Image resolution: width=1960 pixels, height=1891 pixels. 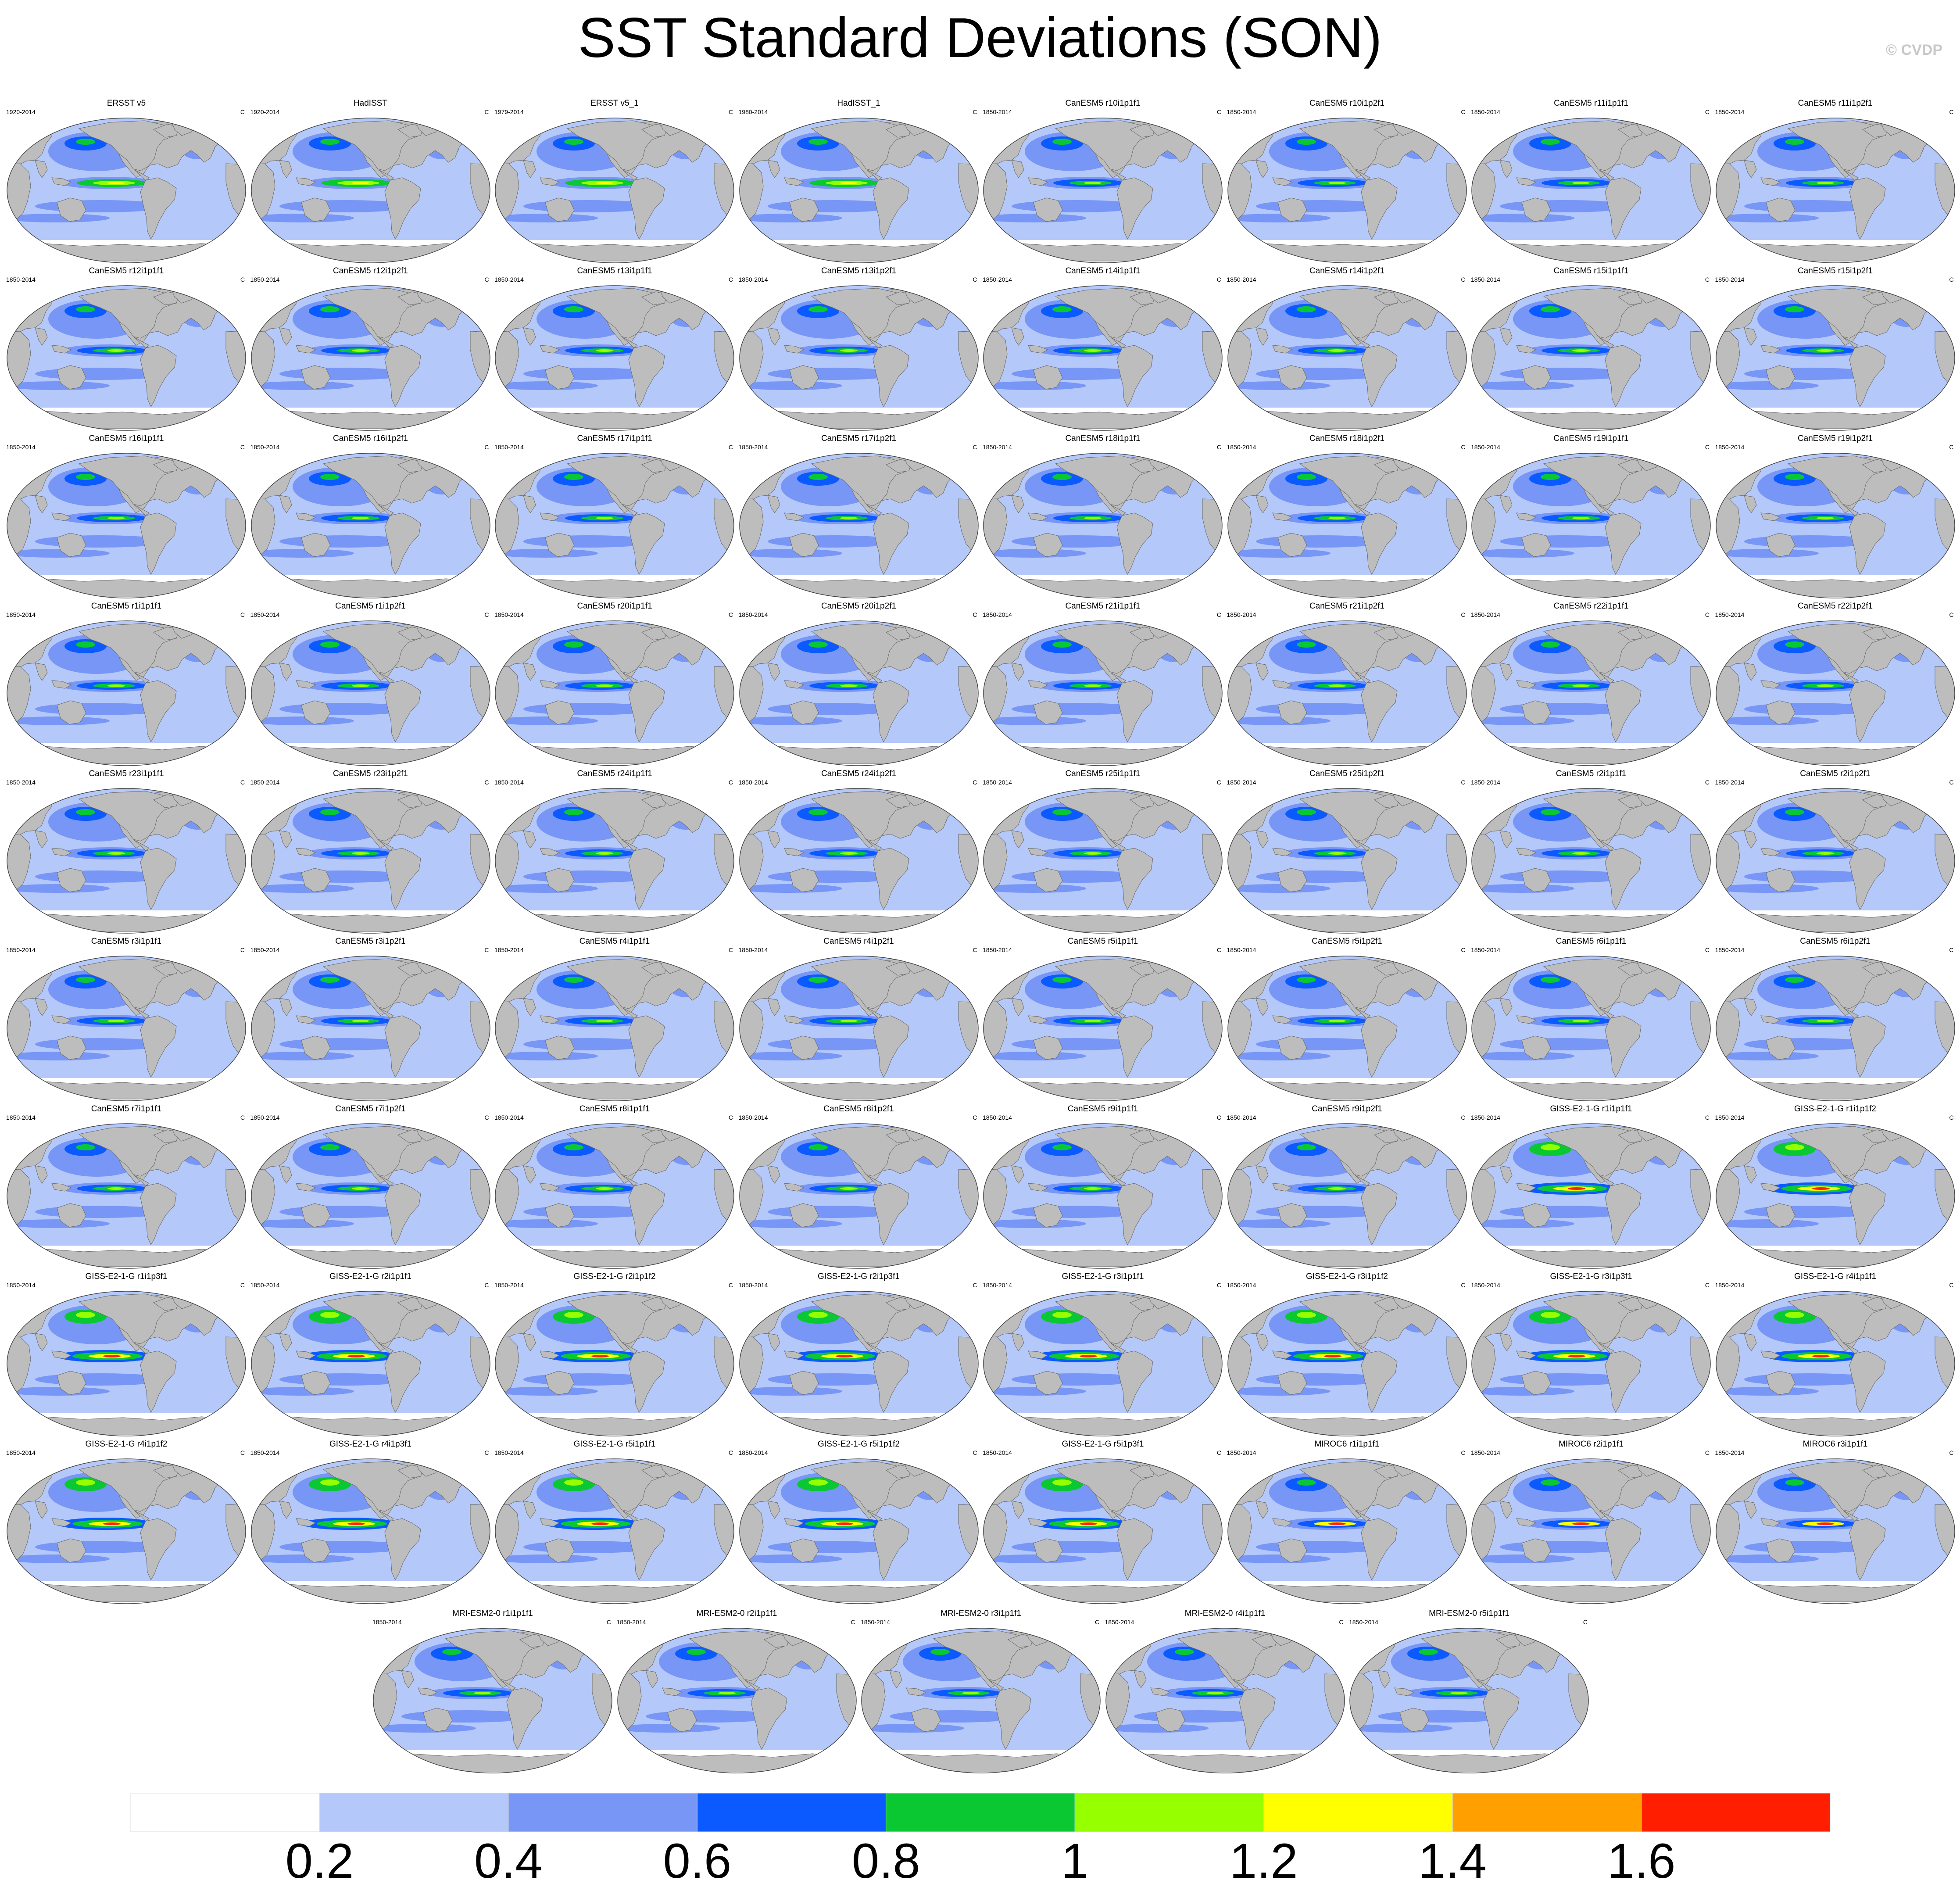 I want to click on map-panel: CanESM5 r11i1p2f1 1850-2014 C, so click(x=1835, y=181).